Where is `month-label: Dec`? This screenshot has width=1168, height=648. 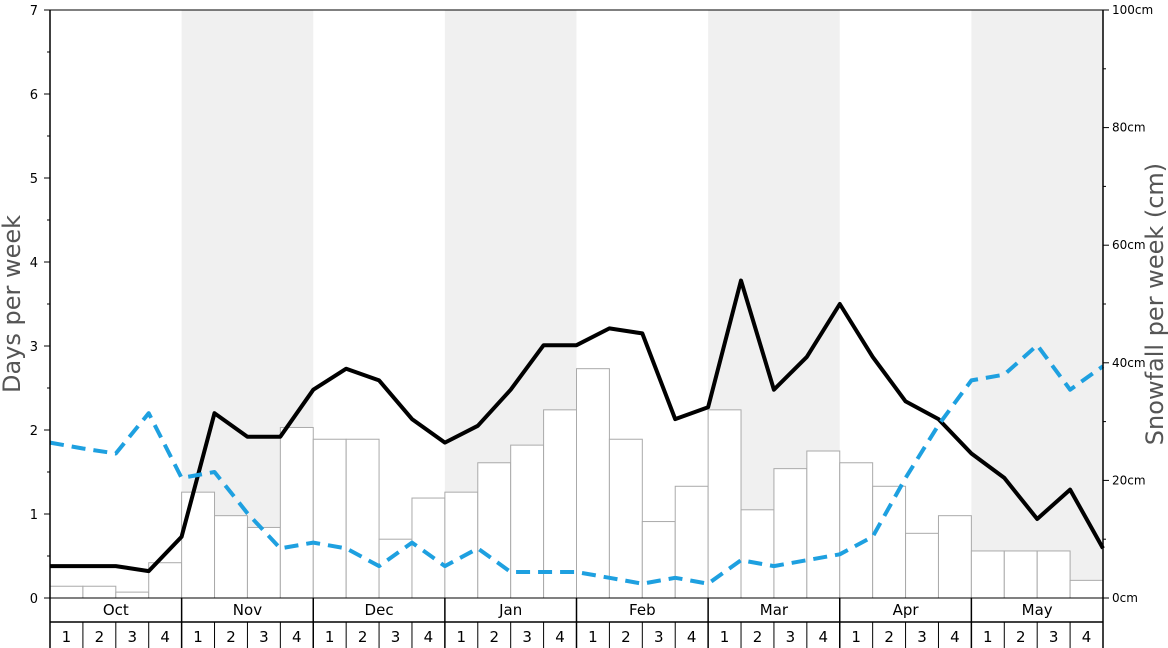 month-label: Dec is located at coordinates (379, 610).